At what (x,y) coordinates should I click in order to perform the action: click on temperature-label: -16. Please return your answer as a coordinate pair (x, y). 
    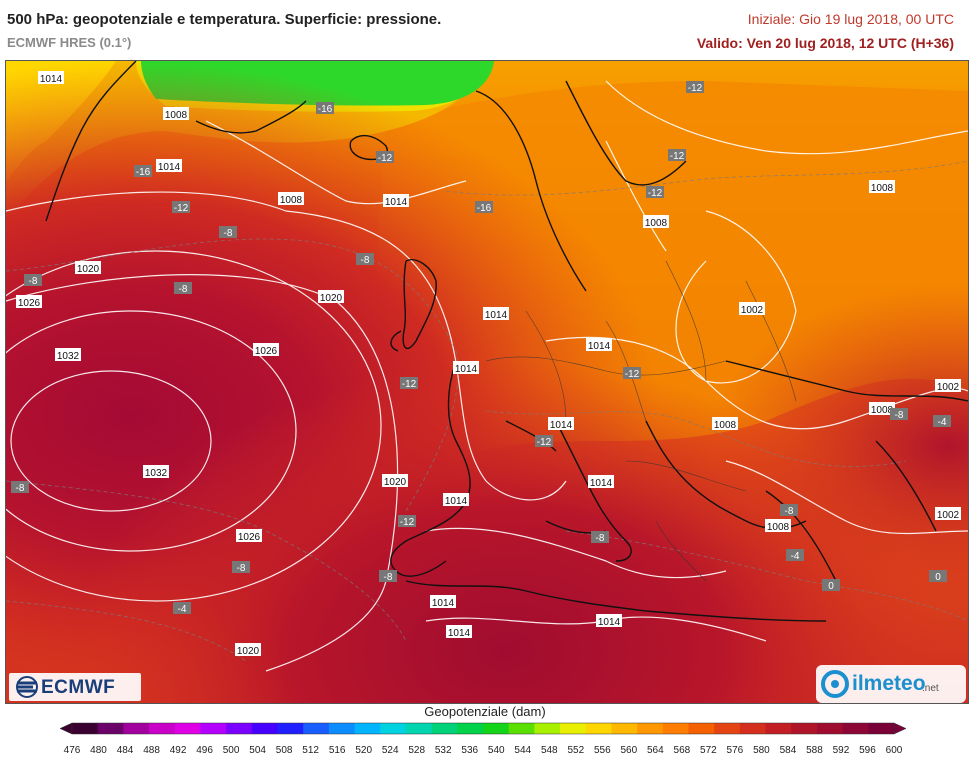
    Looking at the image, I should click on (325, 108).